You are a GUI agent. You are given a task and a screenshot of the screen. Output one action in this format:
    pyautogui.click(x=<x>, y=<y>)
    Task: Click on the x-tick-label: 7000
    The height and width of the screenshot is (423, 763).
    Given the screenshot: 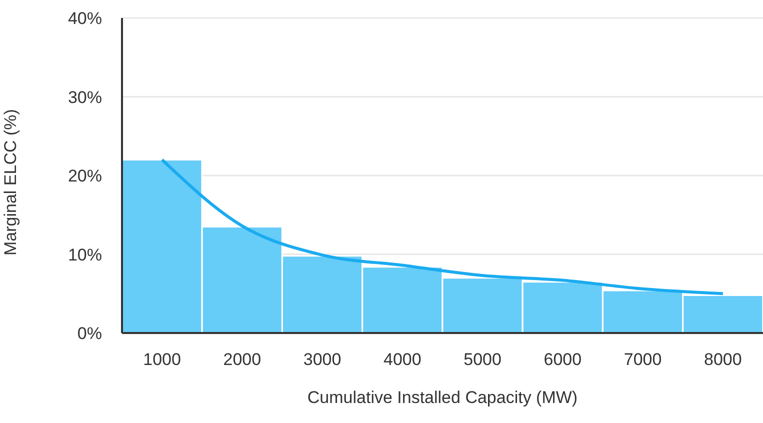 What is the action you would take?
    pyautogui.click(x=643, y=360)
    